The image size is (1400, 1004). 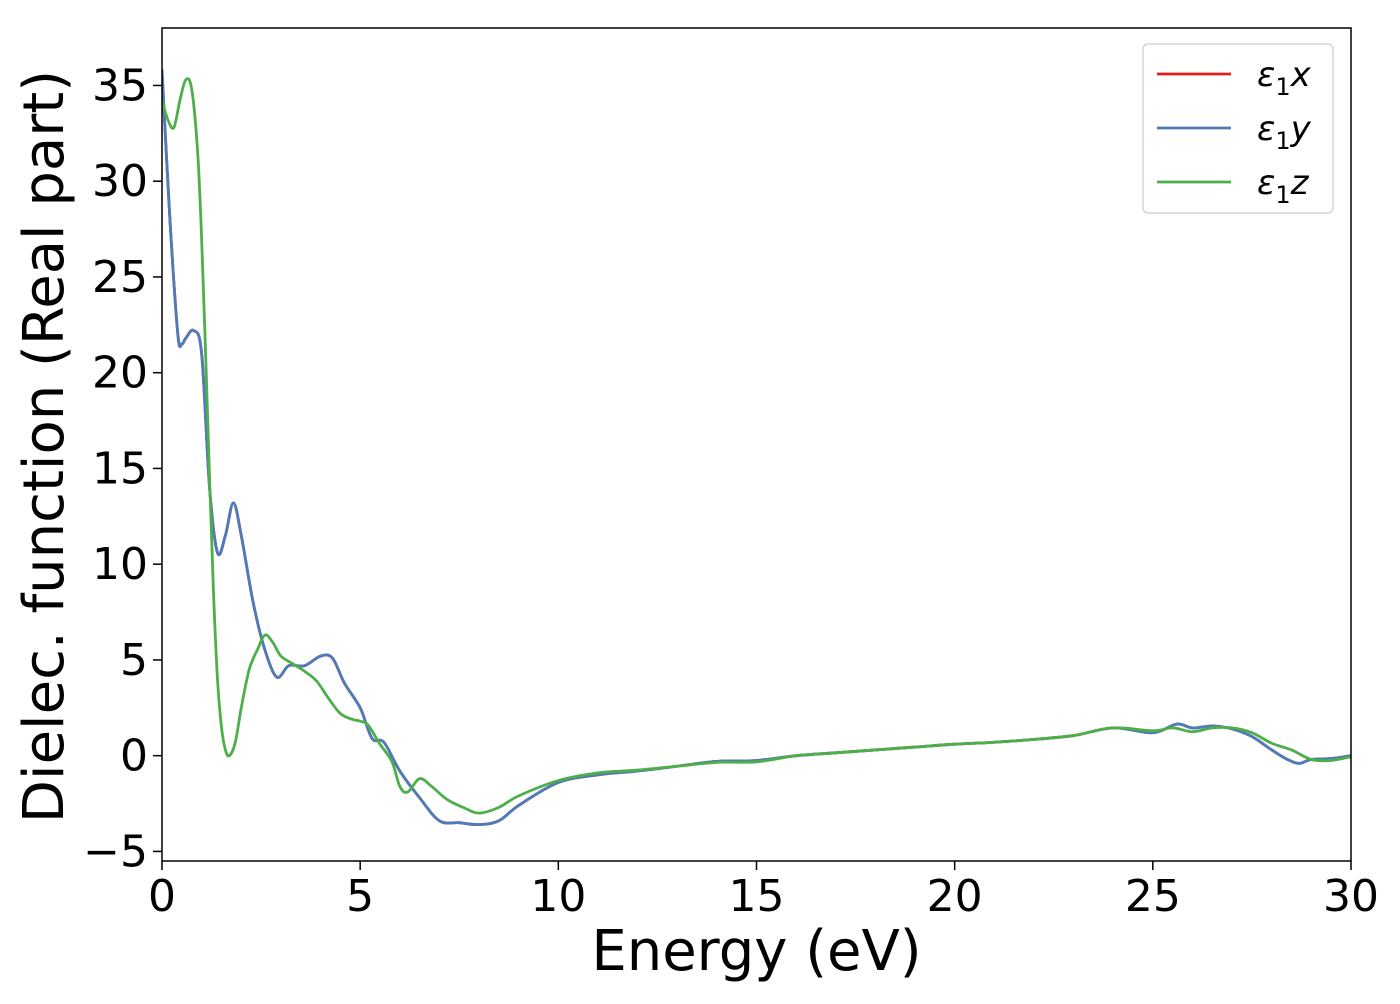 What do you see at coordinates (558, 896) in the screenshot?
I see `x-tick-label: 10` at bounding box center [558, 896].